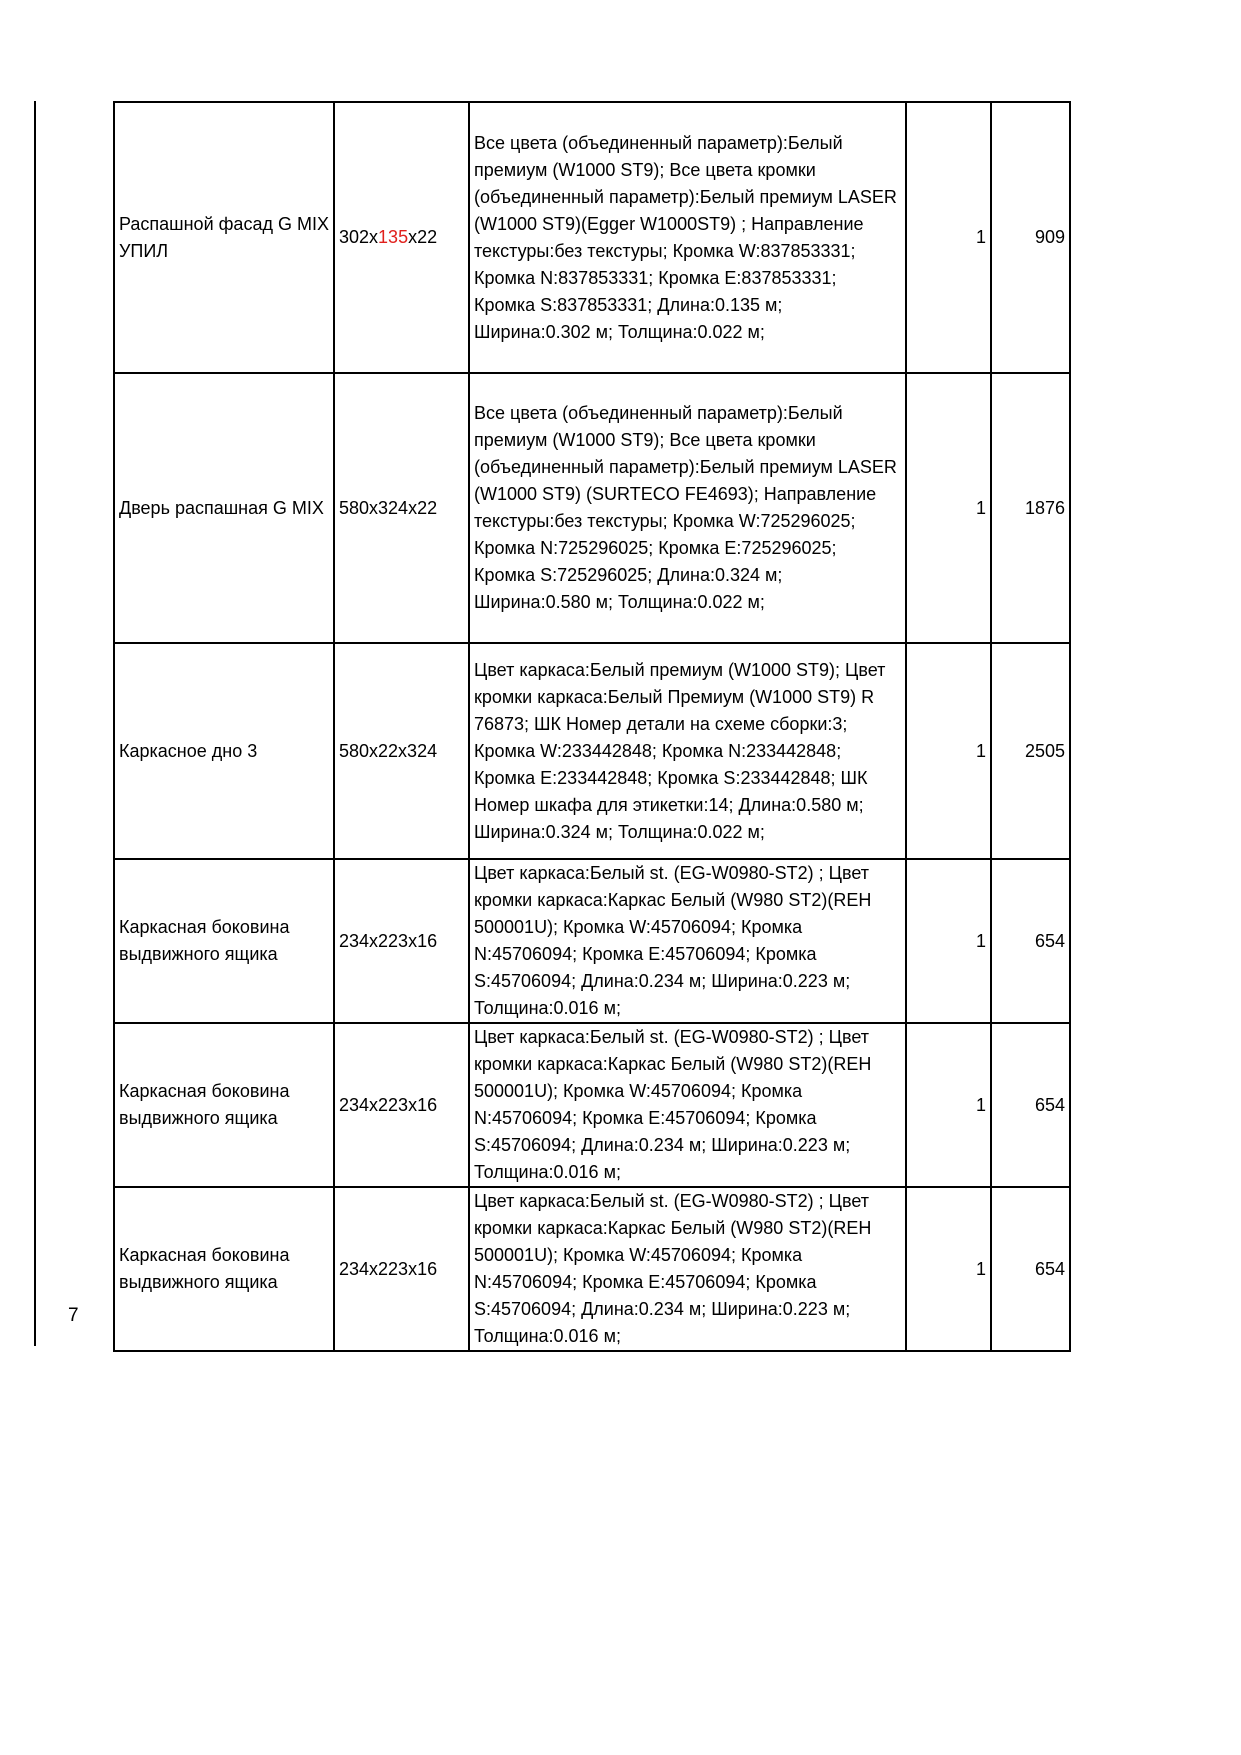  I want to click on part-size: 580x324x22, so click(401, 508).